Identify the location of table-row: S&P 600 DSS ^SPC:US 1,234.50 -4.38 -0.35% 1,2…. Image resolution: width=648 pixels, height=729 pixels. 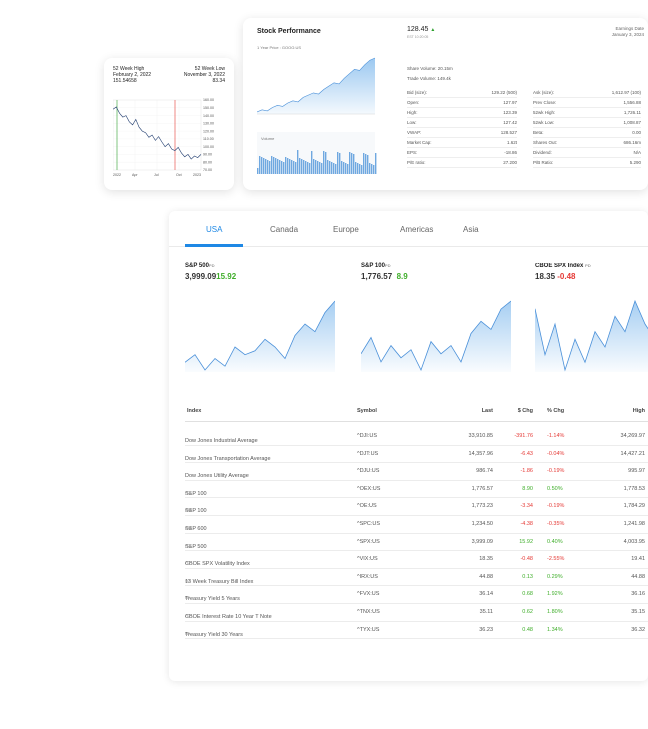
(416, 525).